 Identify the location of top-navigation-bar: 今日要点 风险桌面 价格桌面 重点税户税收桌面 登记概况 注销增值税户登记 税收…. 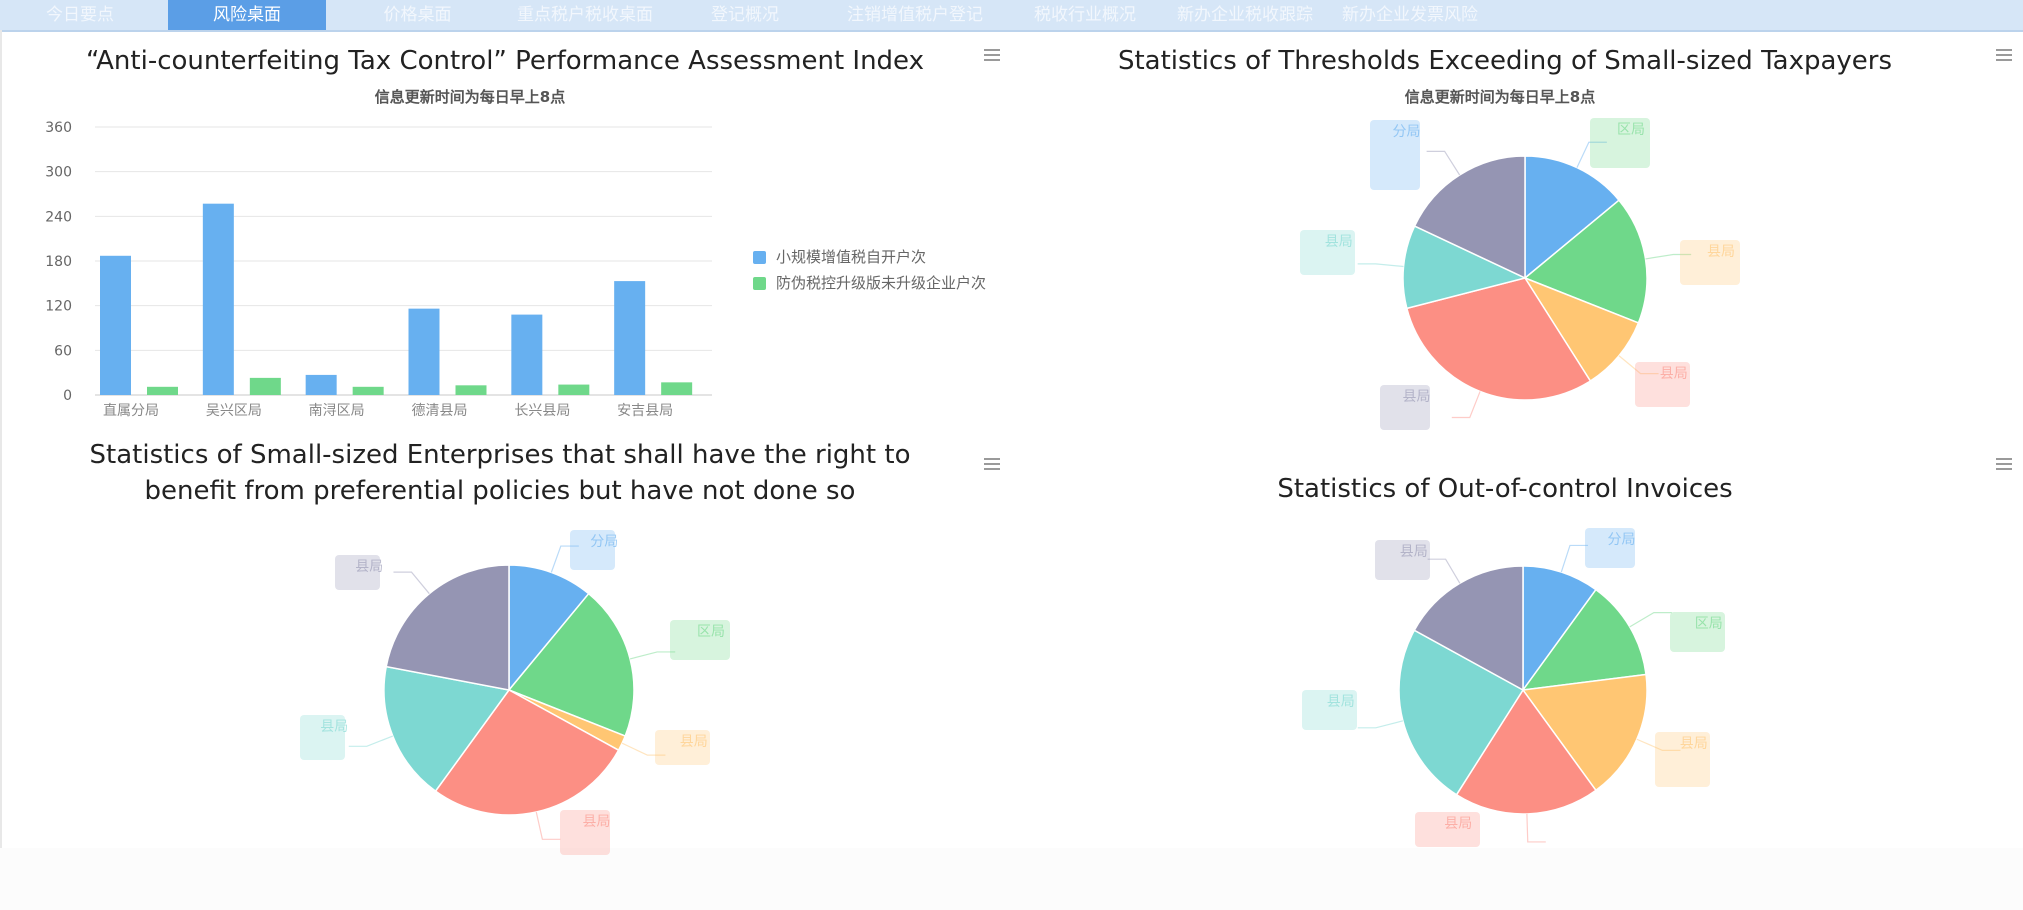
(1011, 16).